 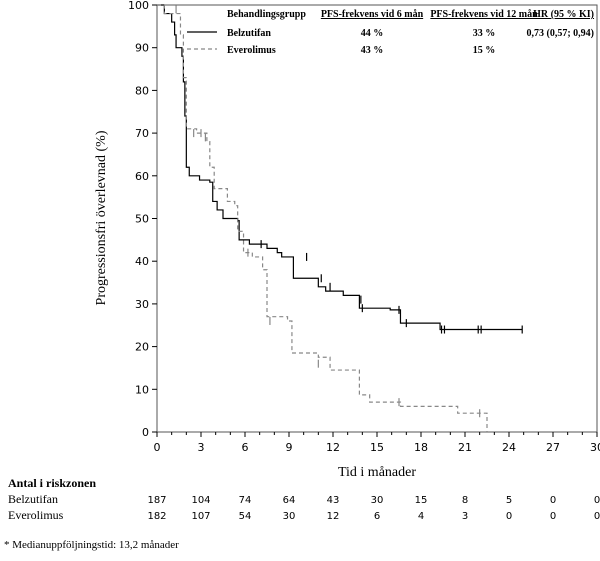 What do you see at coordinates (377, 472) in the screenshot?
I see `x-axis-label: Tid i månader` at bounding box center [377, 472].